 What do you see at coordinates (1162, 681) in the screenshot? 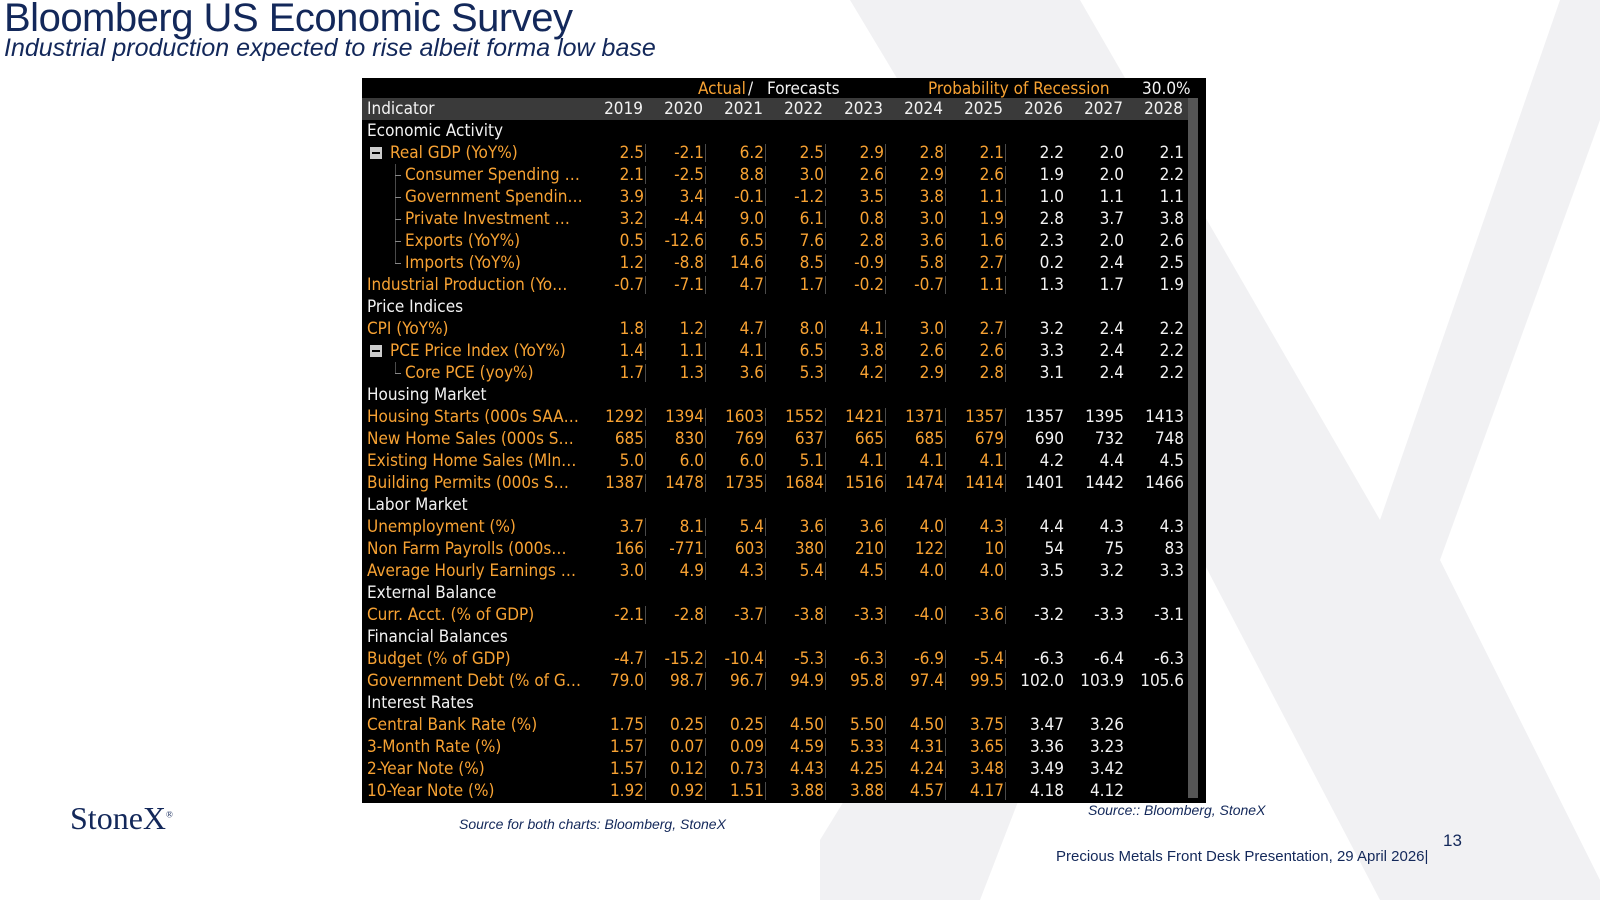
I see `value-cell: 105.6` at bounding box center [1162, 681].